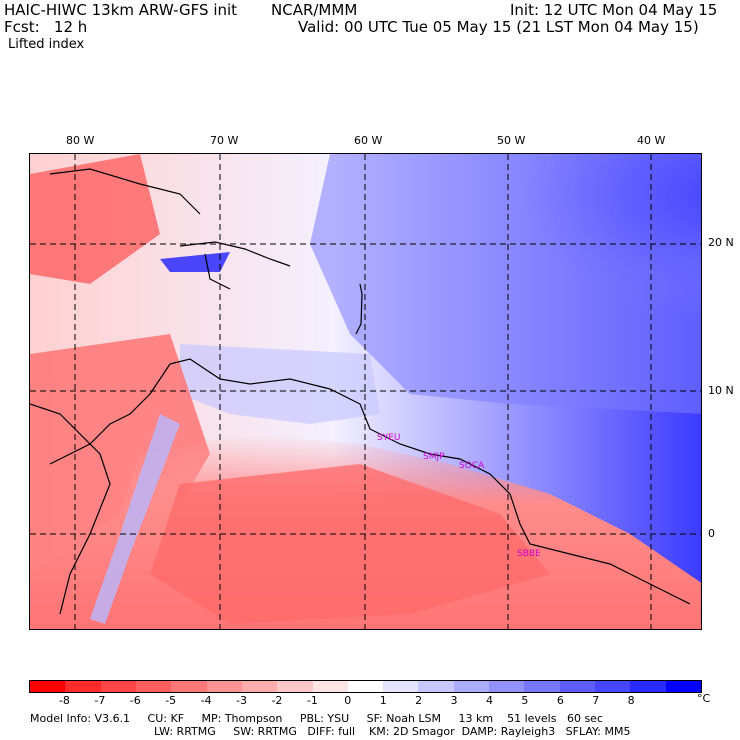  What do you see at coordinates (614, 10) in the screenshot?
I see `init-time: Init: 12 UTC Mon 04 May 15` at bounding box center [614, 10].